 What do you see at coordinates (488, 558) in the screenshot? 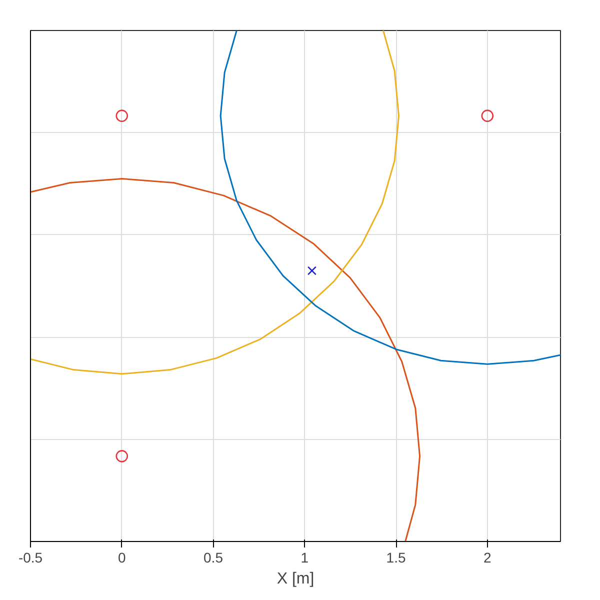
I see `x-tick-label: 2` at bounding box center [488, 558].